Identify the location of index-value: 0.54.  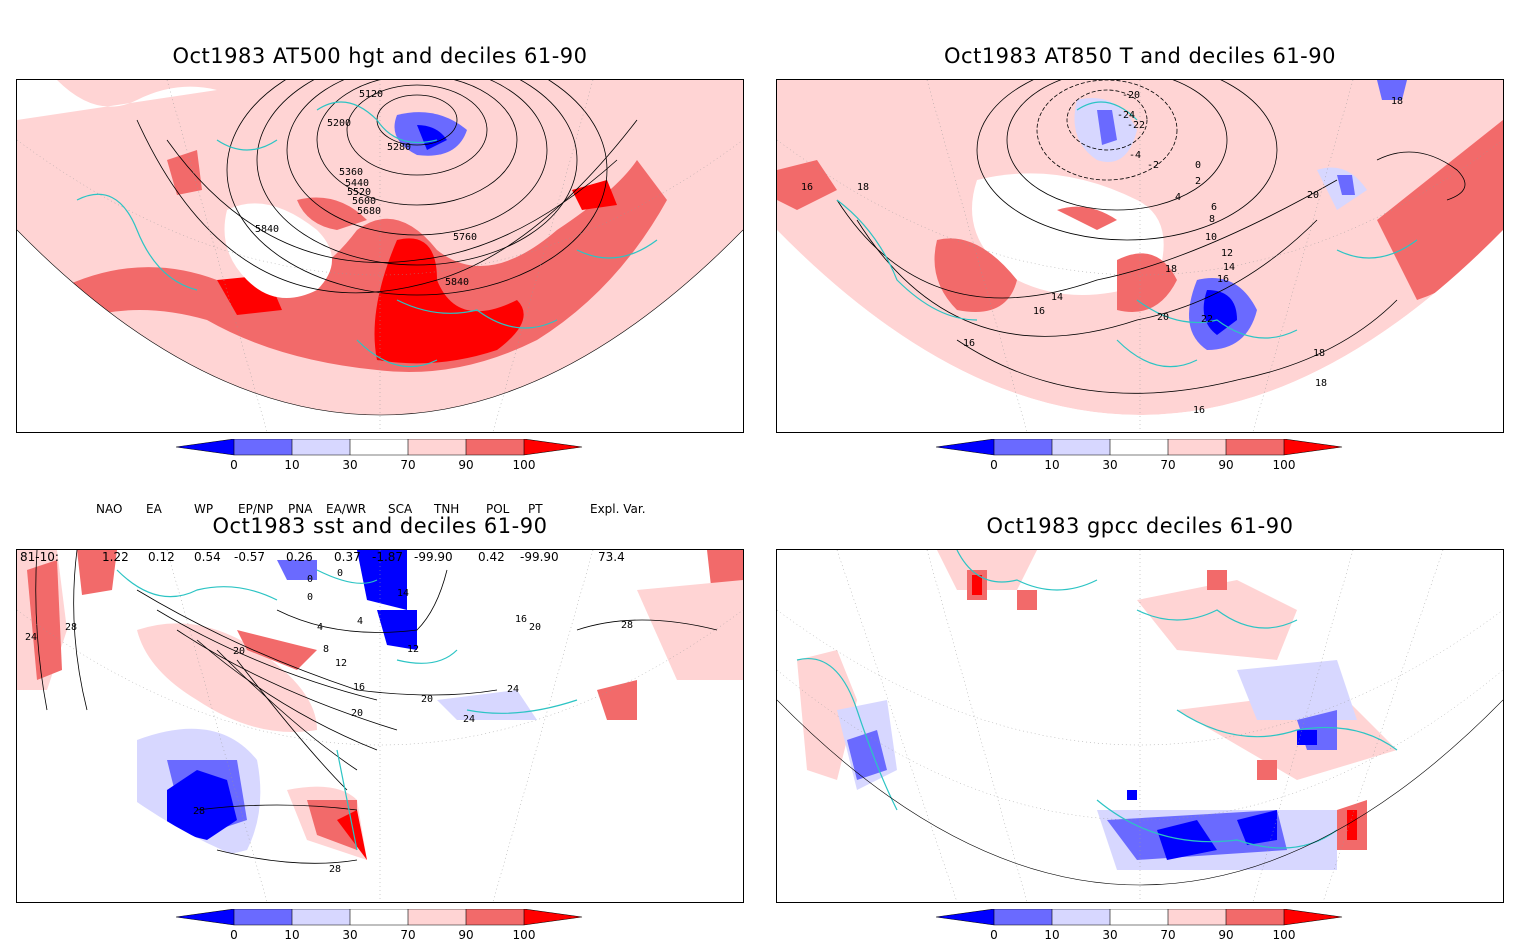
(207, 557).